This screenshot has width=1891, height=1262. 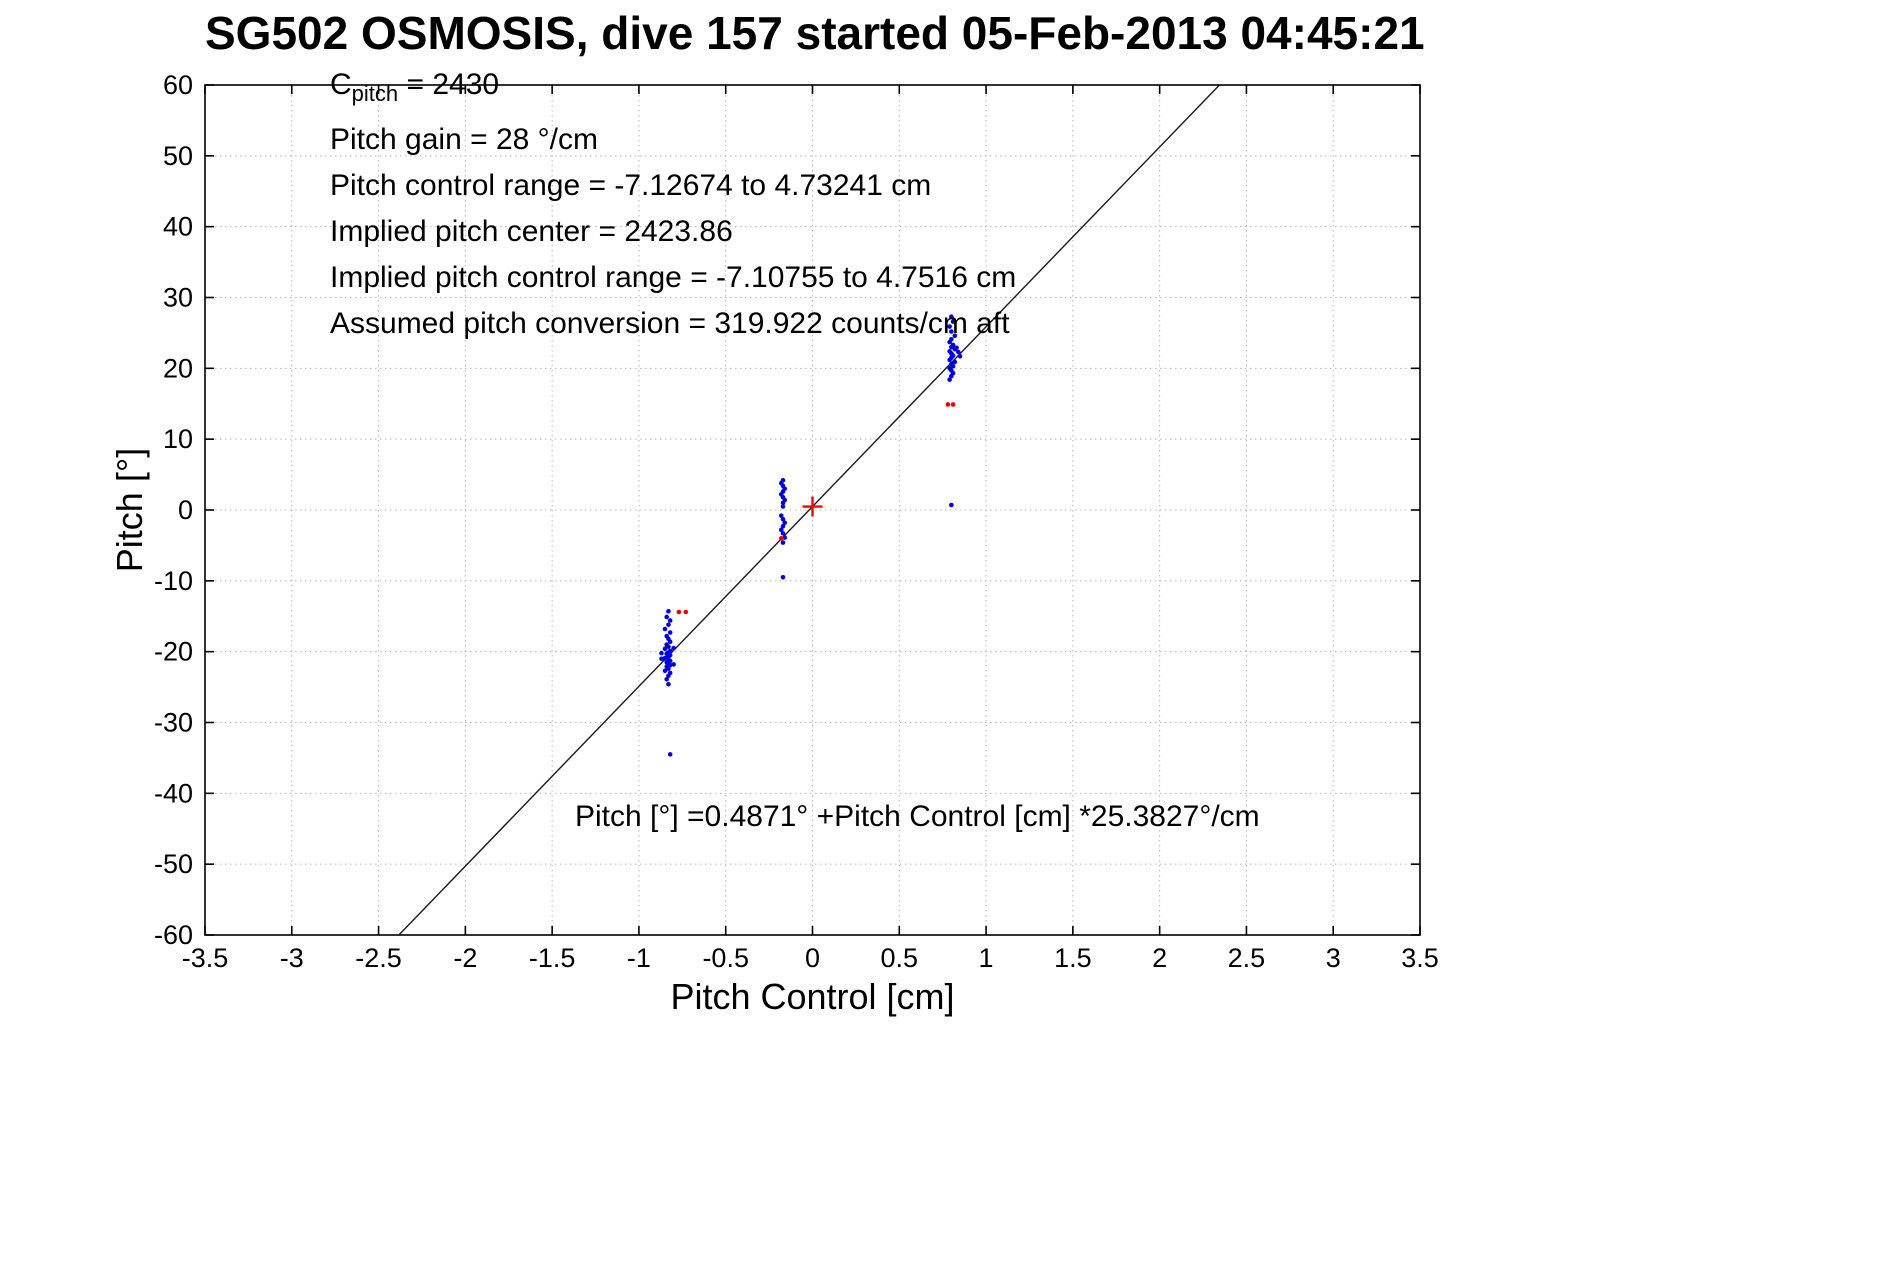 I want to click on x-tick-label: 1.5, so click(x=1073, y=958).